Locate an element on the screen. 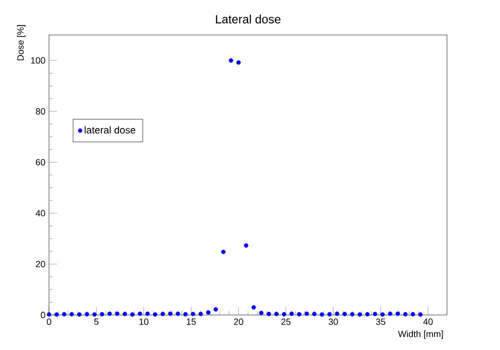 Image resolution: width=500 pixels, height=350 pixels. y-tick-label: 0 is located at coordinates (43, 315).